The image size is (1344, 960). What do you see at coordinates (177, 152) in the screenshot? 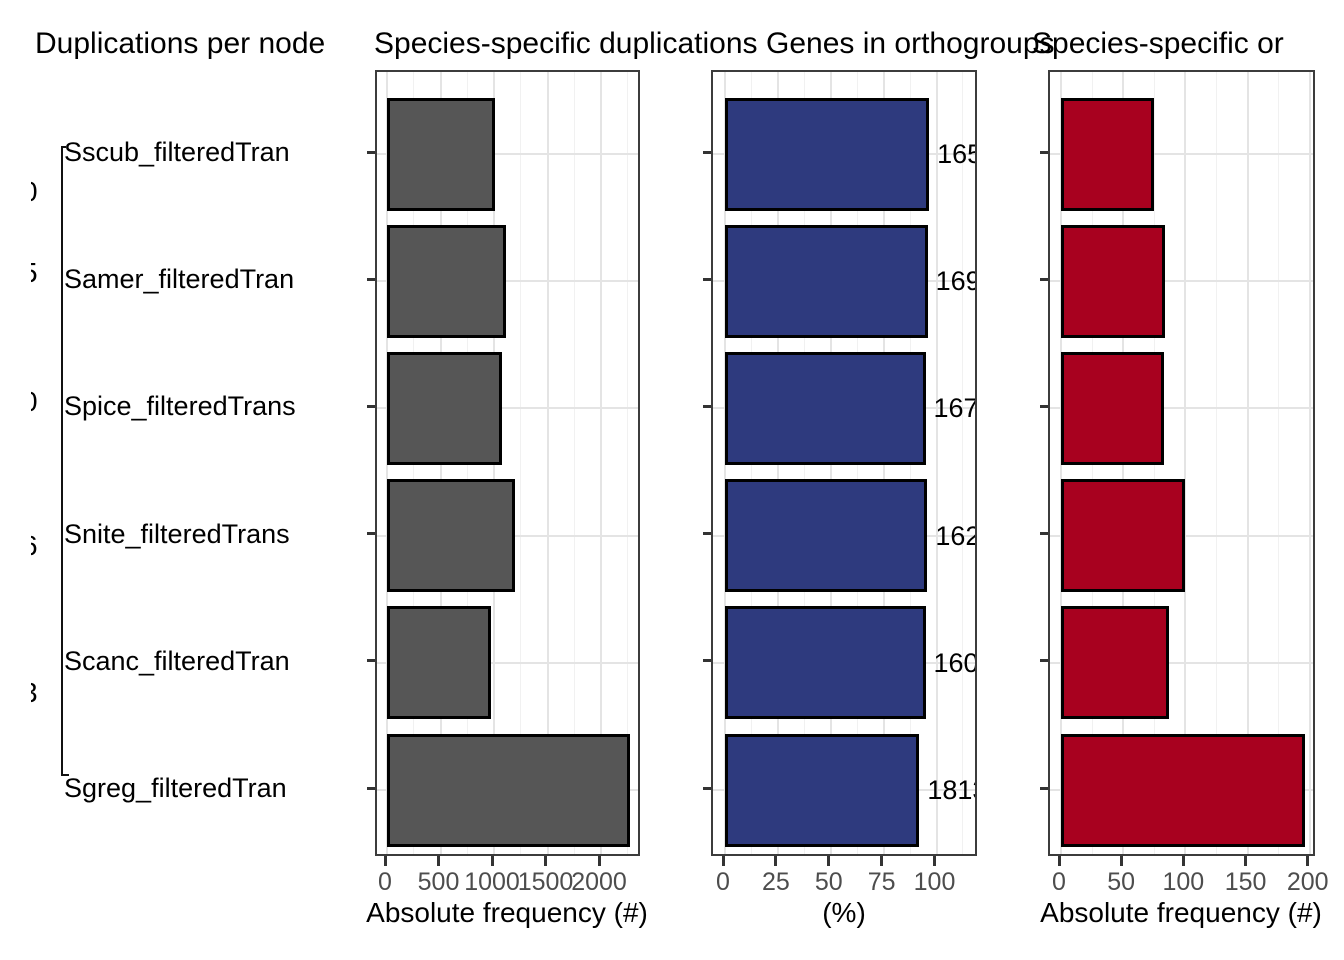
I see `species-tip-label: Sscub_filteredTran` at bounding box center [177, 152].